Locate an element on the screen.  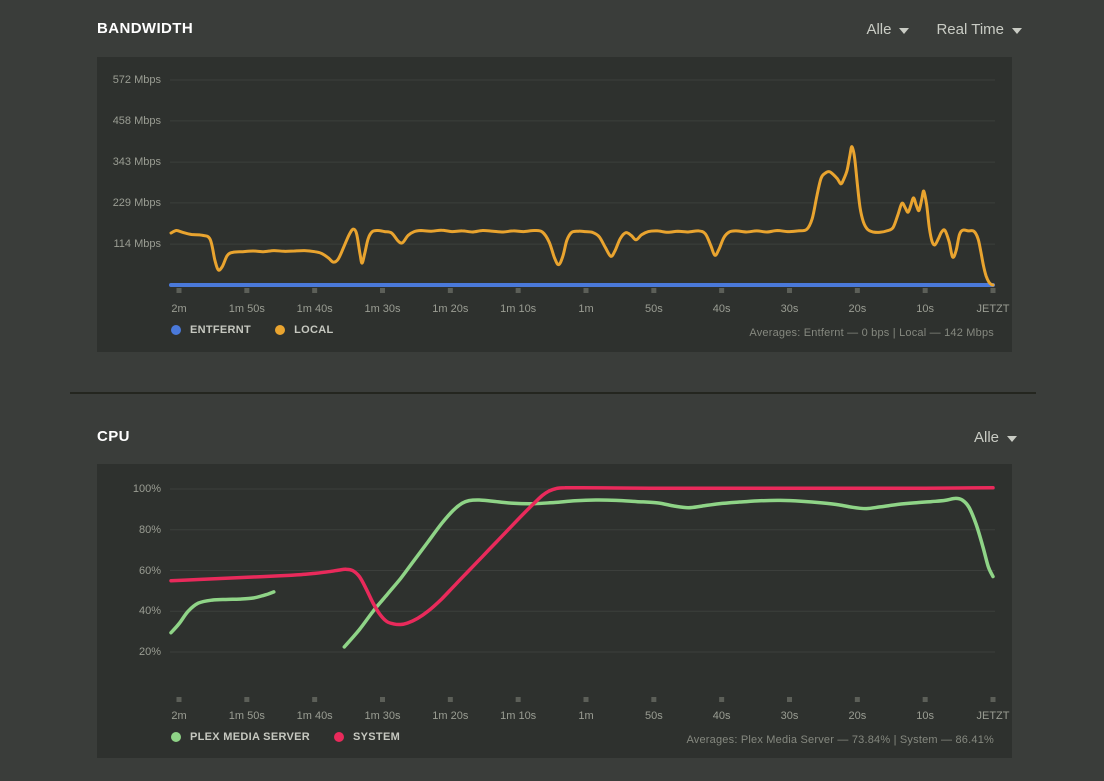
section-divider is located at coordinates (553, 393).